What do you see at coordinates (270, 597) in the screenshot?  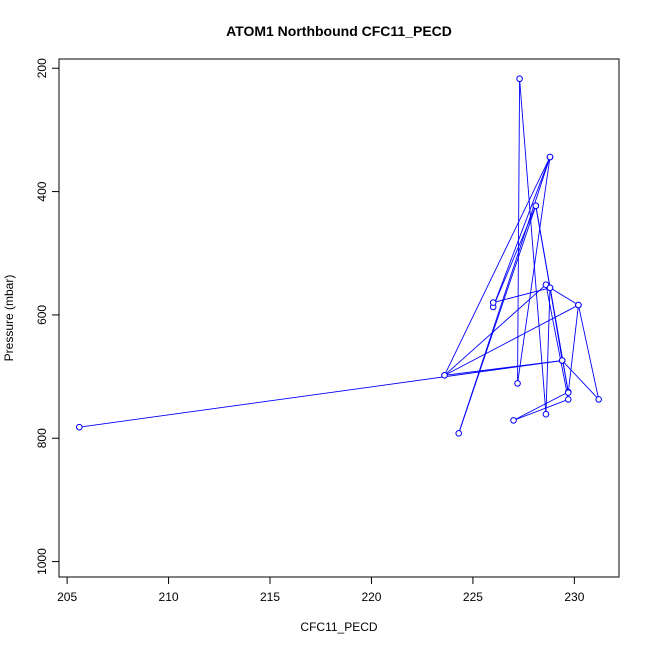 I see `x-tick-label: 215` at bounding box center [270, 597].